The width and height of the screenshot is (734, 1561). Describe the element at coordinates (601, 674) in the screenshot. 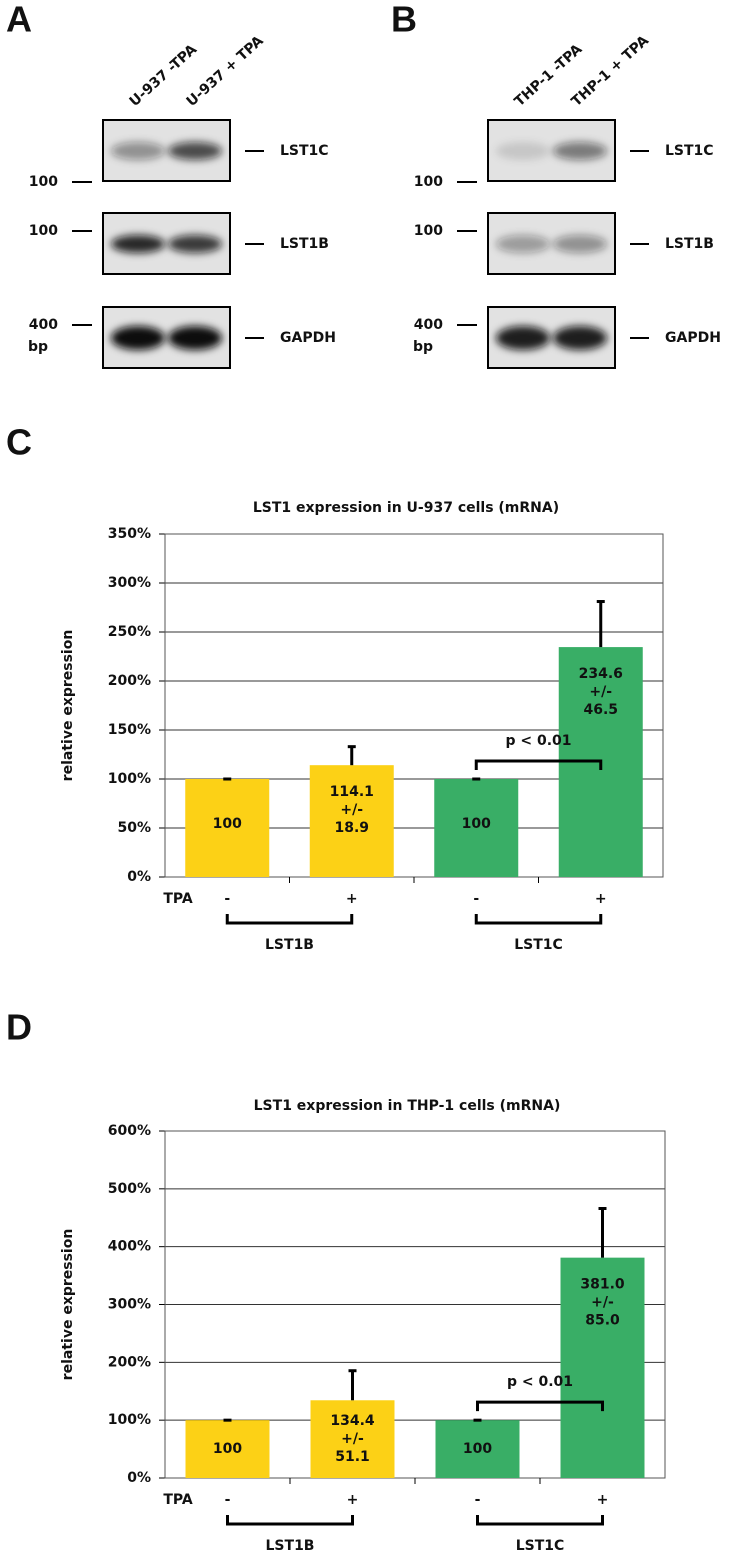

I see `value-label: 234.6` at that location.